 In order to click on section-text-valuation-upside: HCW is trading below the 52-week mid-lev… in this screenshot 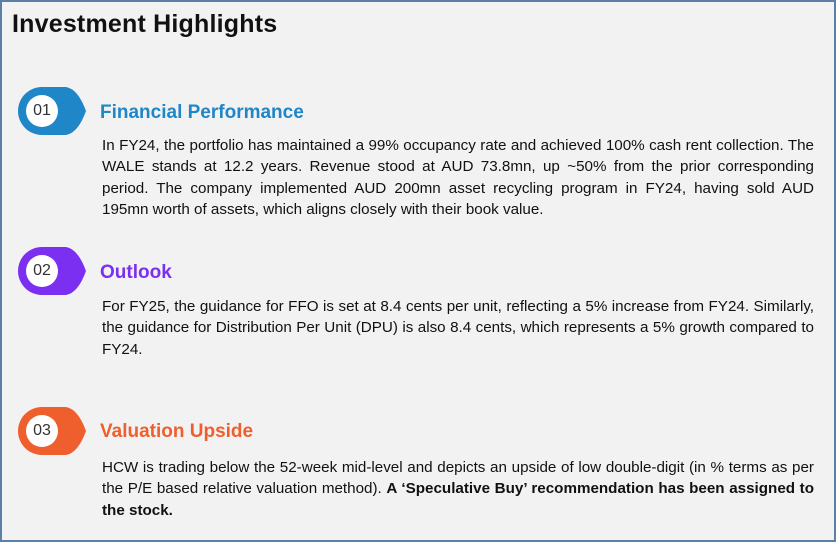, I will do `click(458, 489)`.